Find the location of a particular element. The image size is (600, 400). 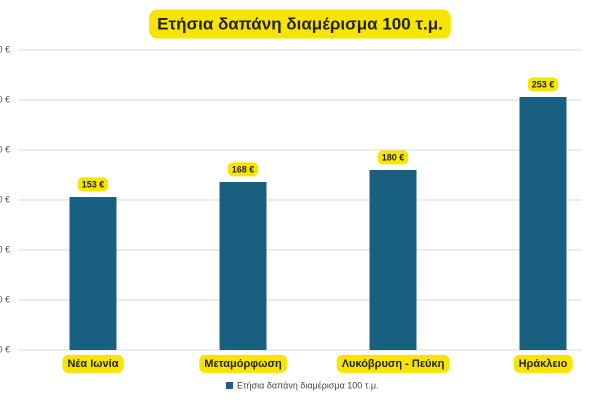

y-tick-label: 200 € is located at coordinates (5, 149).